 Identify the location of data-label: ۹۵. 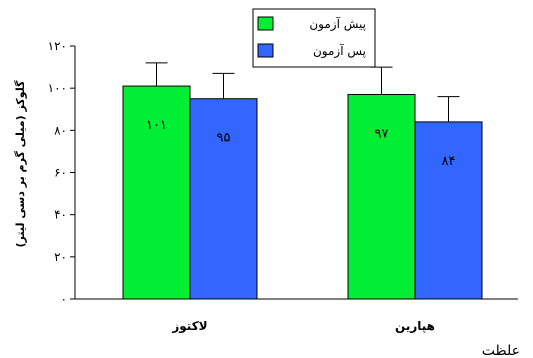
(224, 138).